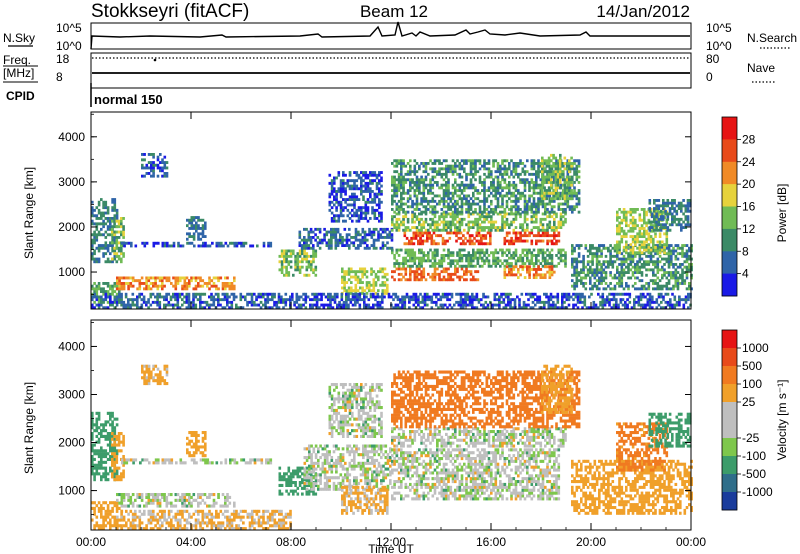 The image size is (800, 554). I want to click on x-tick-label: 16:00, so click(491, 542).